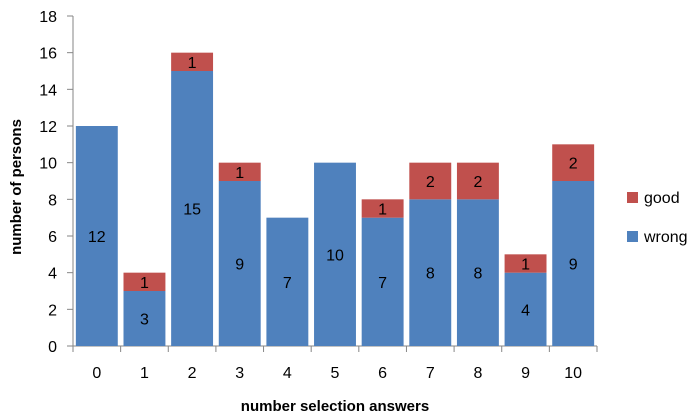 The height and width of the screenshot is (416, 698). What do you see at coordinates (632, 236) in the screenshot?
I see `legend-swatch-wrong` at bounding box center [632, 236].